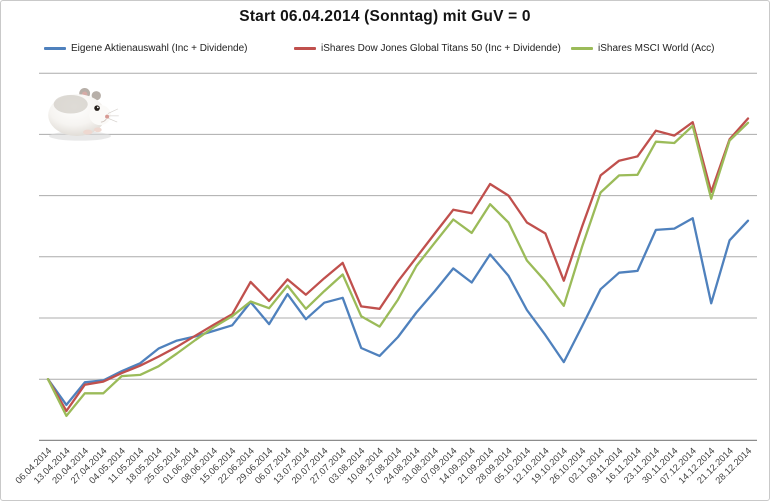  What do you see at coordinates (305, 48) in the screenshot?
I see `legend-line-marker-red-icon` at bounding box center [305, 48].